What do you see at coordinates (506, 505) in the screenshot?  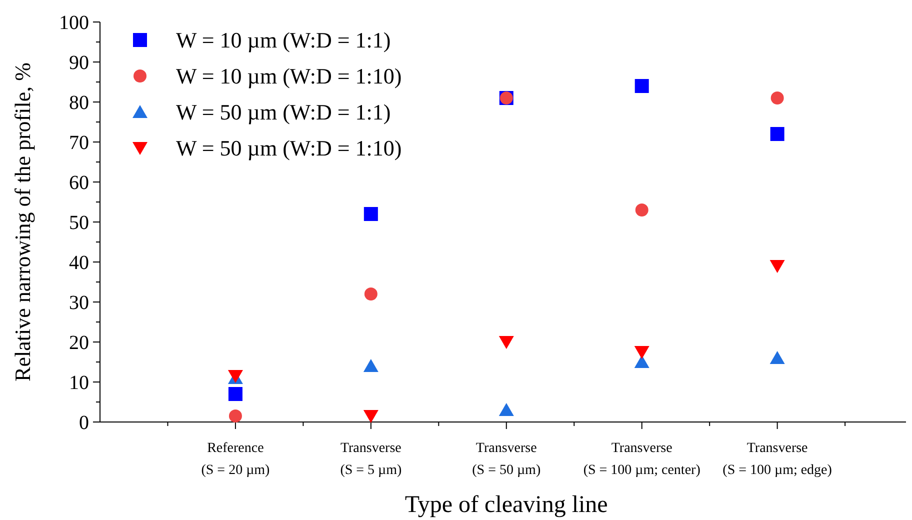 I see `x-axis-title: Type of cleaving line` at bounding box center [506, 505].